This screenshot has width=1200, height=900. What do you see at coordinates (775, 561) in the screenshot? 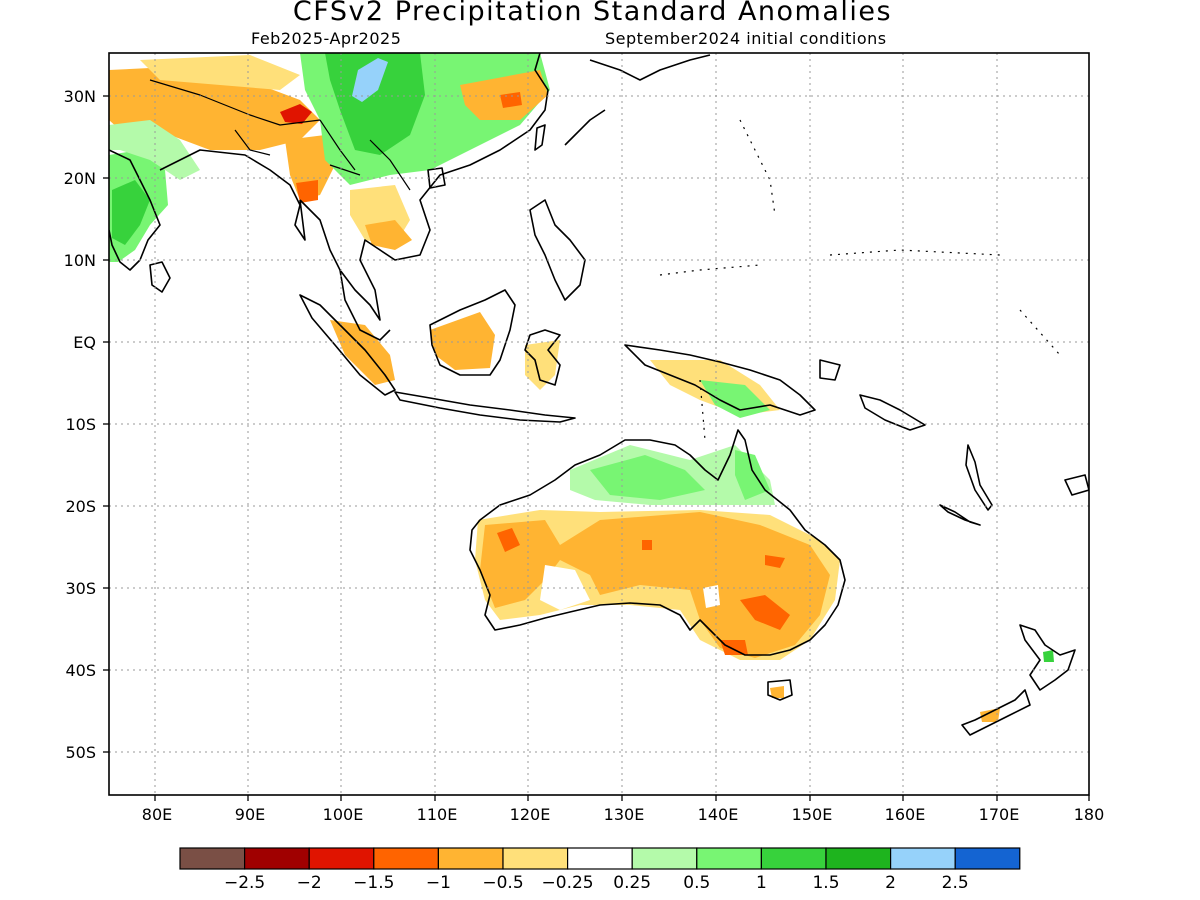
I see `anomaly-aus-red-ne` at bounding box center [775, 561].